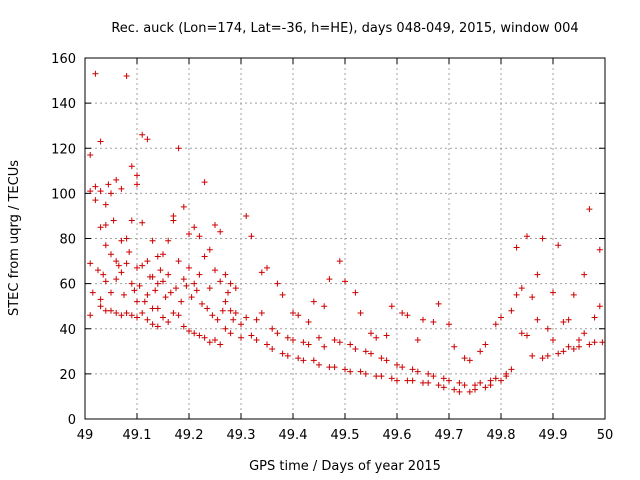 This screenshot has height=480, width=640. I want to click on x-tick-label: 49.1, so click(137, 435).